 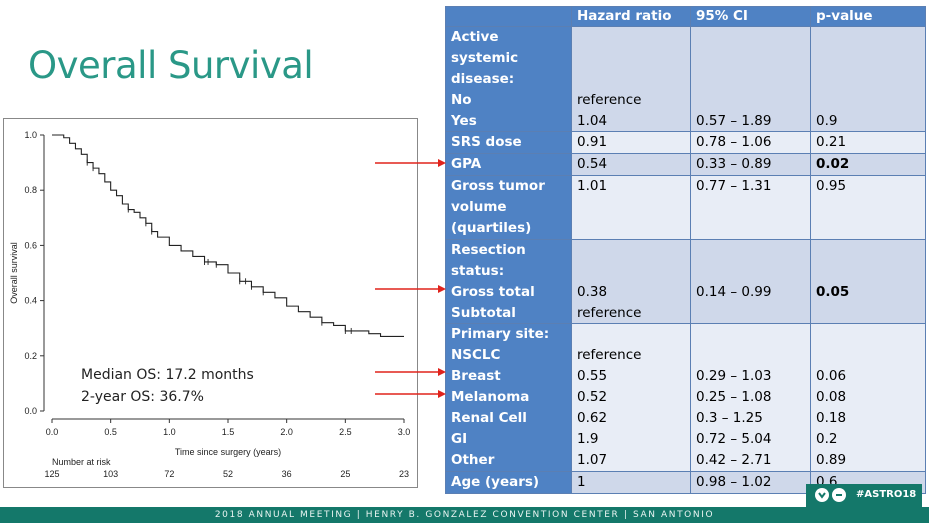 What do you see at coordinates (478, 270) in the screenshot?
I see `cell-line: status:` at bounding box center [478, 270].